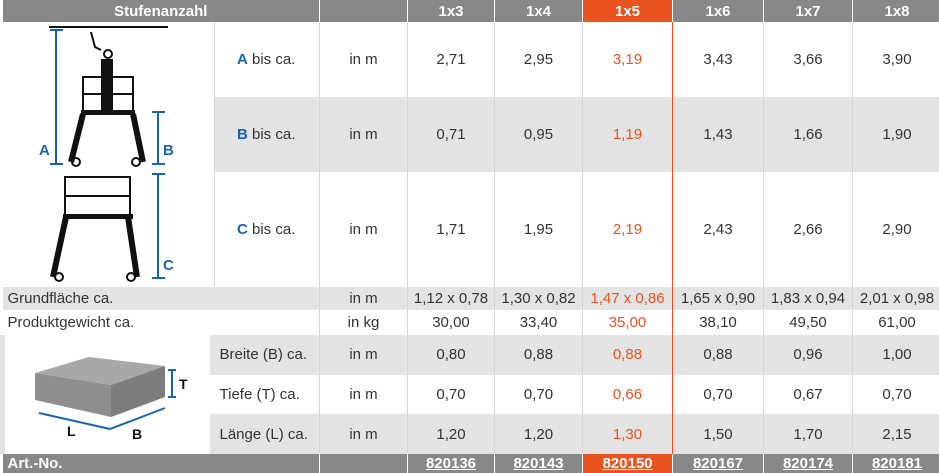  Describe the element at coordinates (161, 463) in the screenshot. I see `art-no-label: Art.-No.` at that location.